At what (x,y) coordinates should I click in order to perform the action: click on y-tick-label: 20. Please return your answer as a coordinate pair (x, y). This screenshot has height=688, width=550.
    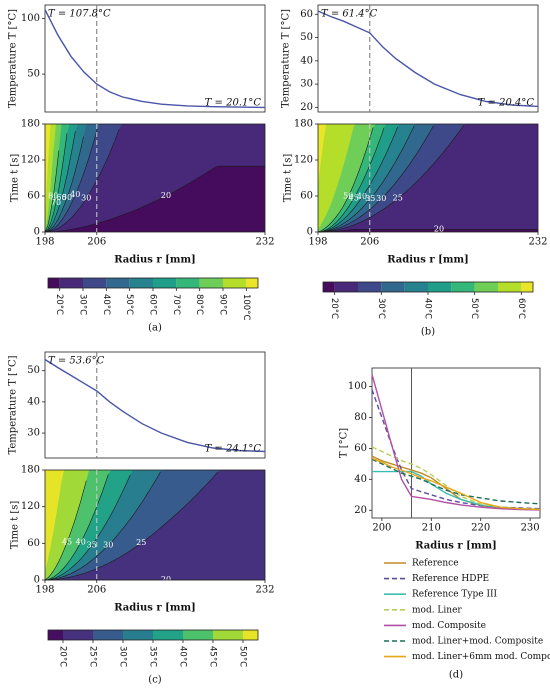
    Looking at the image, I should click on (360, 510).